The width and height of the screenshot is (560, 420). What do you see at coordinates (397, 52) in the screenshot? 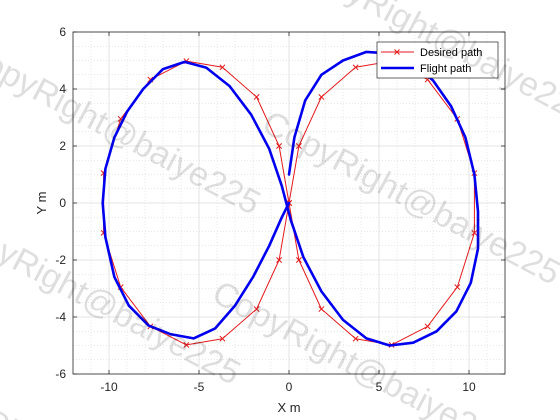
I see `legend-marker-desired` at bounding box center [397, 52].